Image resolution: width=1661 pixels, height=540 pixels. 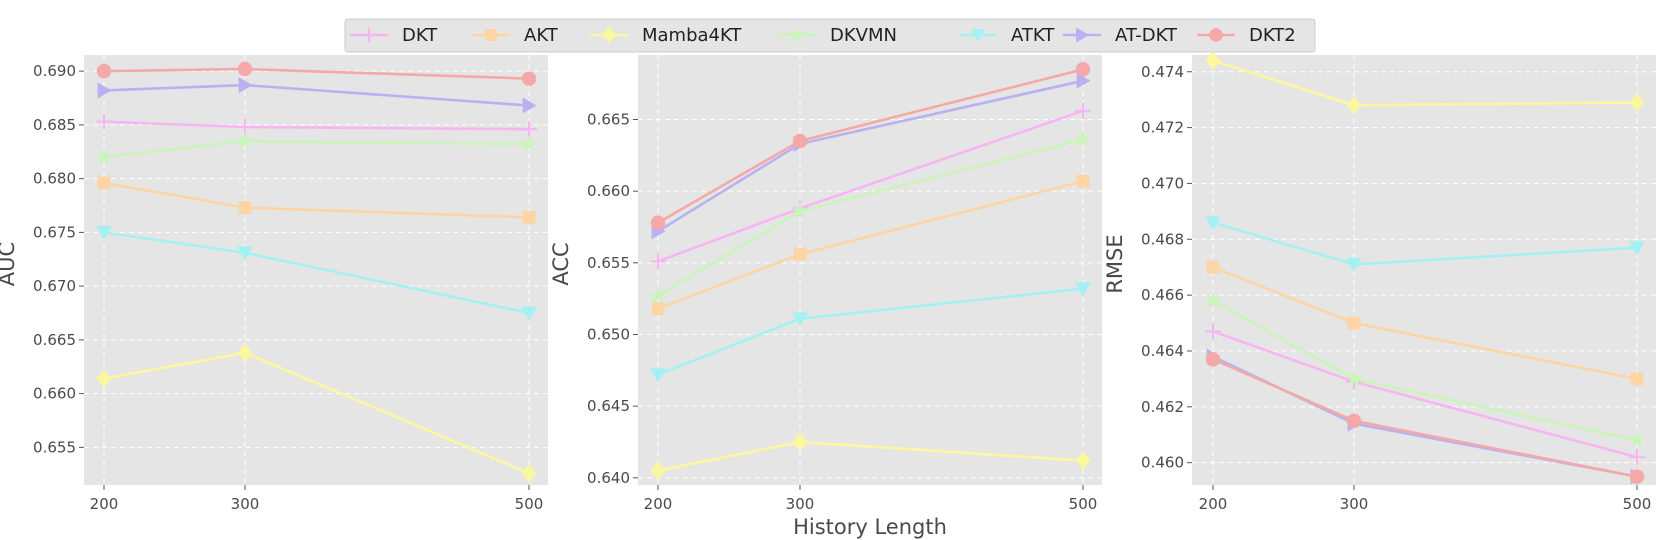 What do you see at coordinates (608, 478) in the screenshot?
I see `y-tick-label: 0.640` at bounding box center [608, 478].